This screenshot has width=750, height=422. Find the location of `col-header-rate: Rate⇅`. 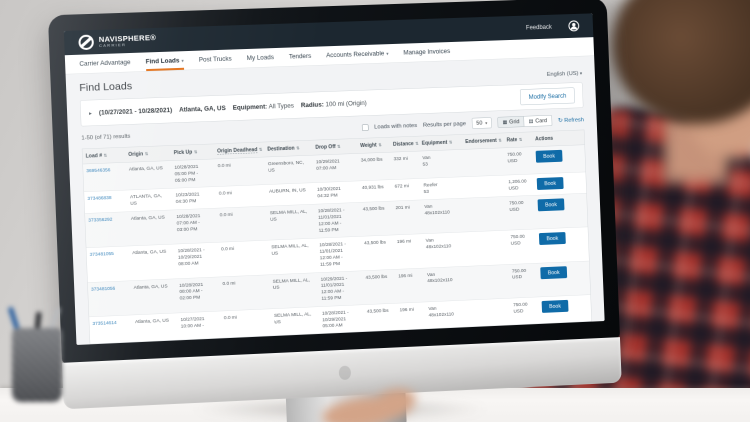

col-header-rate: Rate⇅ is located at coordinates (518, 140).